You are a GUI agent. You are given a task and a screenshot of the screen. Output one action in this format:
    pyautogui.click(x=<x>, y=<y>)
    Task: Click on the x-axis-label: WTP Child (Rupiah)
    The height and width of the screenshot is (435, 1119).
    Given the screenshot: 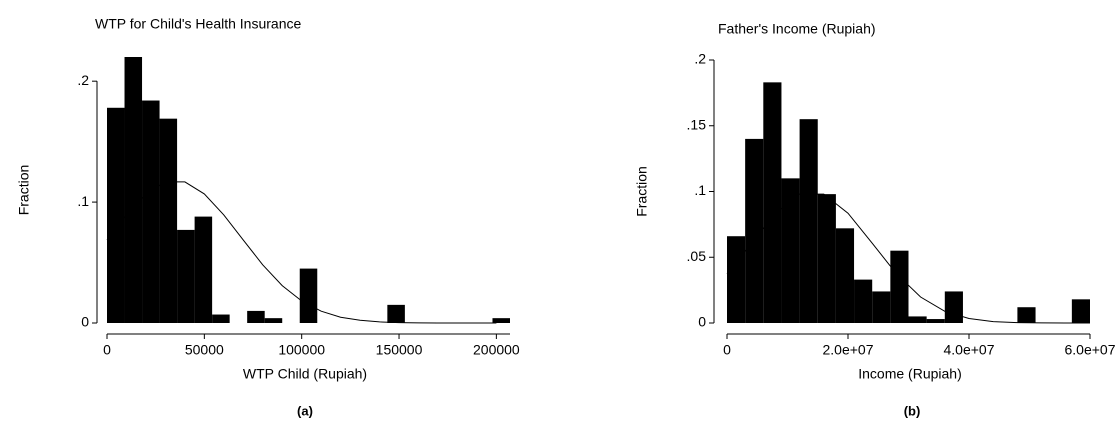 What is the action you would take?
    pyautogui.click(x=305, y=374)
    